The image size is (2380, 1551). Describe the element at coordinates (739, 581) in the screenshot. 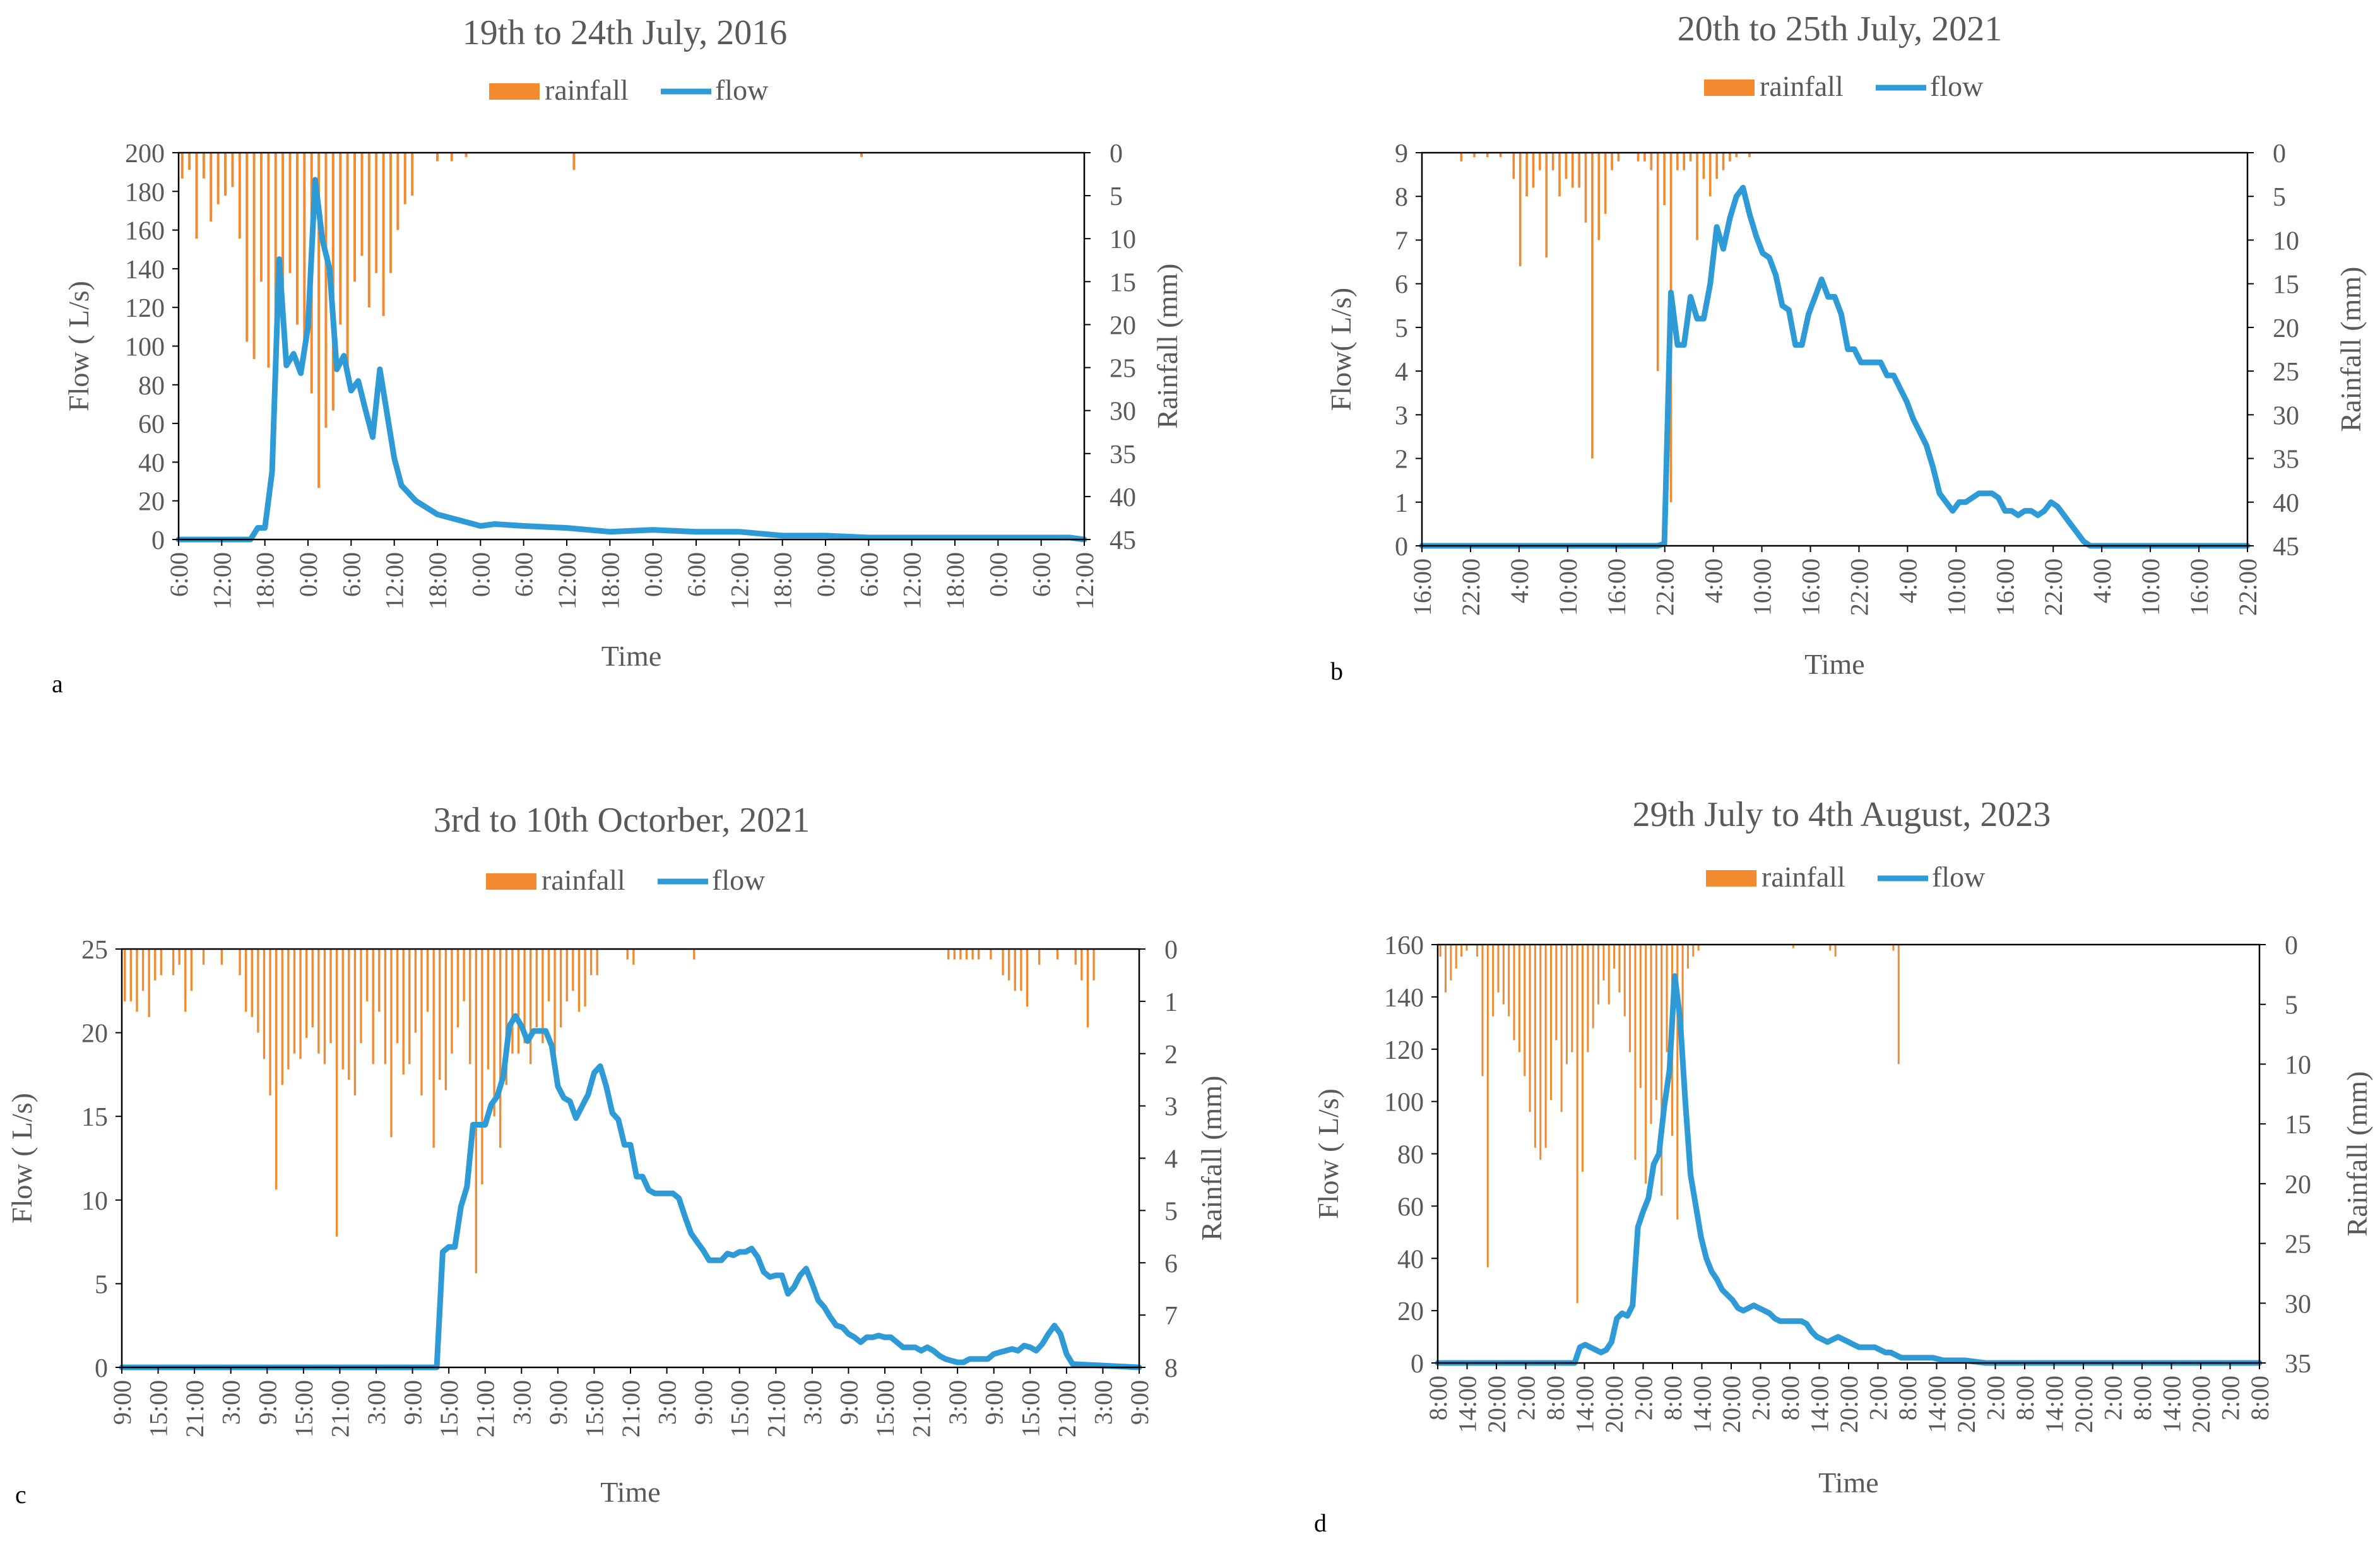

I see `x-tick-label: 12:00` at that location.